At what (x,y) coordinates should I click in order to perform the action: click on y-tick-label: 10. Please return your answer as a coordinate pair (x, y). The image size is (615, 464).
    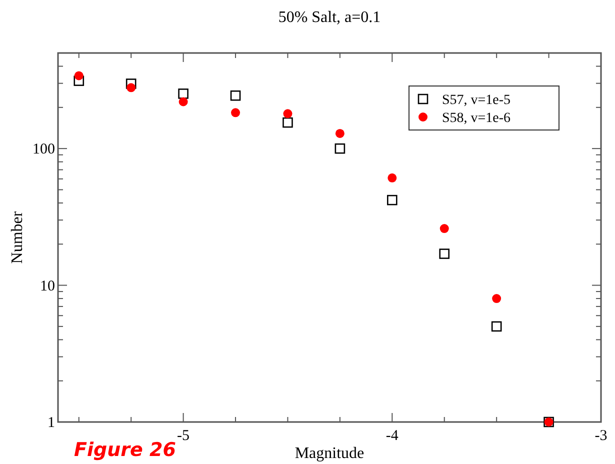
    Looking at the image, I should click on (47, 286).